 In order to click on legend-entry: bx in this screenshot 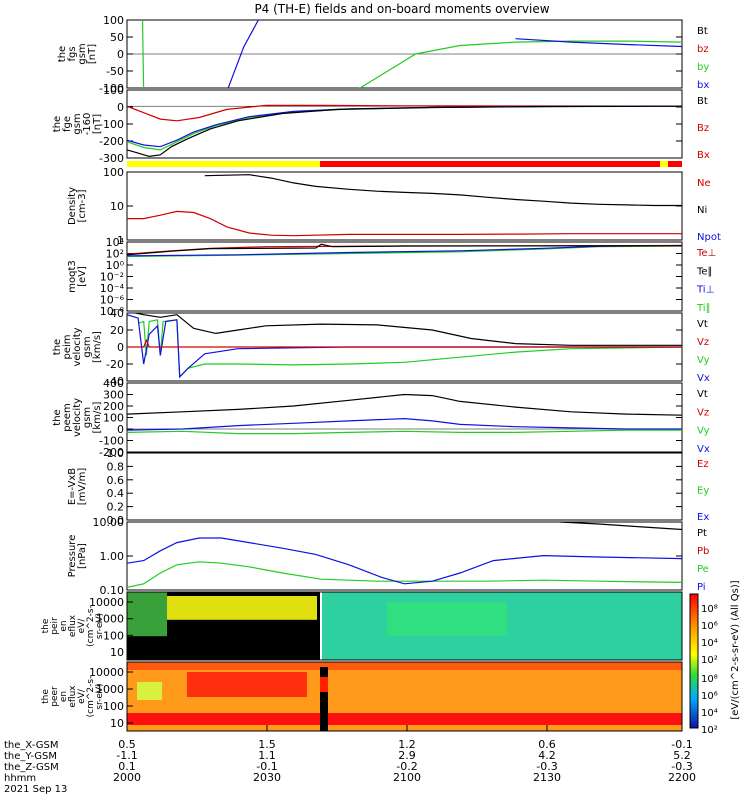, I will do `click(703, 85)`.